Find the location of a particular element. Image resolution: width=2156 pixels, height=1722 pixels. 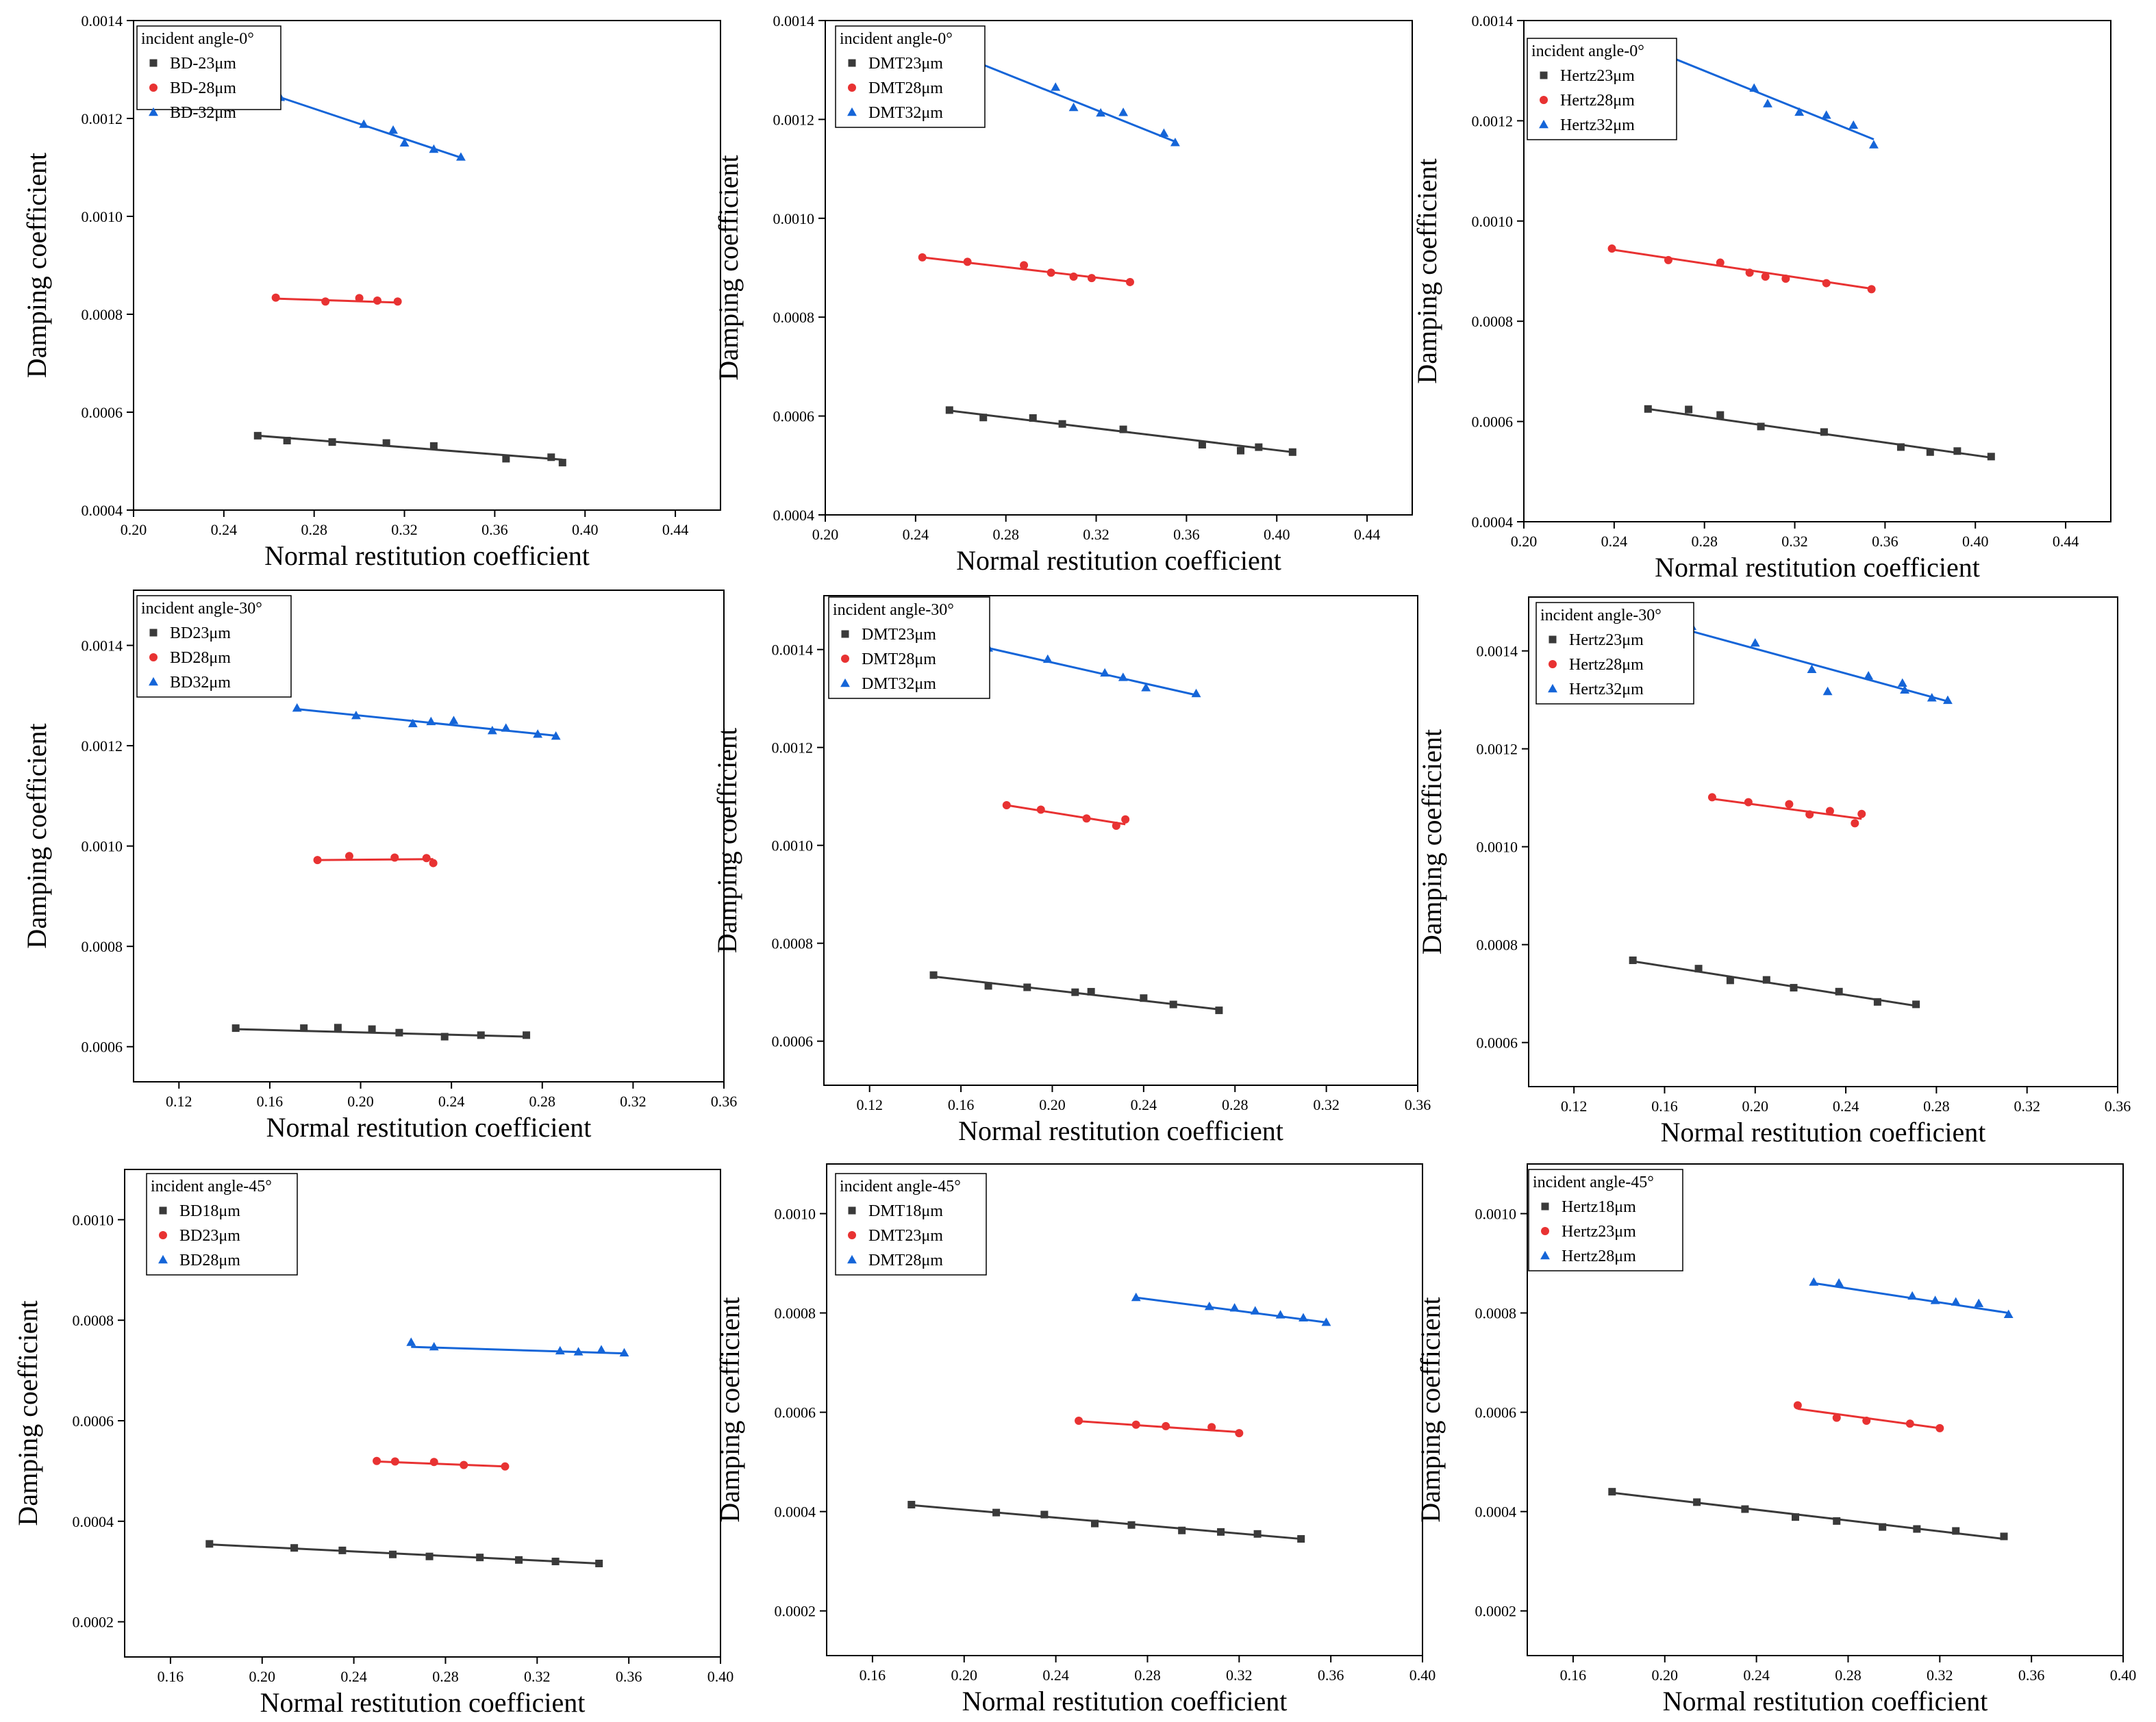

legend-label: DMT32μm is located at coordinates (905, 113).